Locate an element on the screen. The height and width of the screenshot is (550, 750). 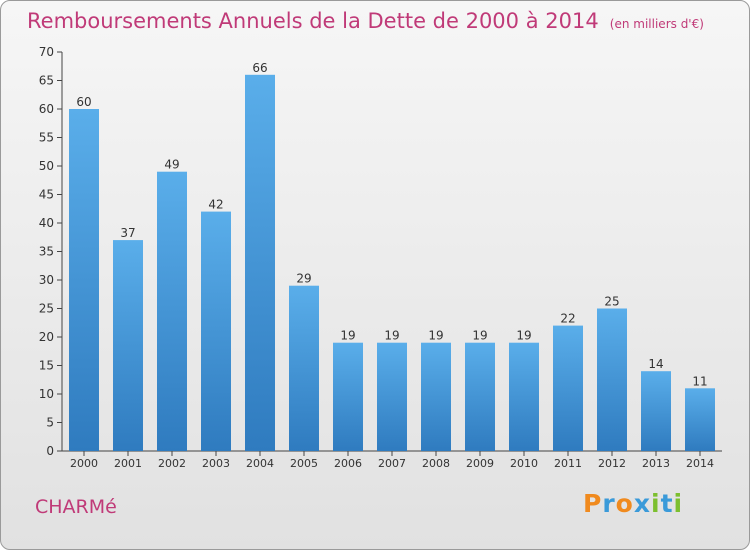
y-tick-label: 15 is located at coordinates (46, 366).